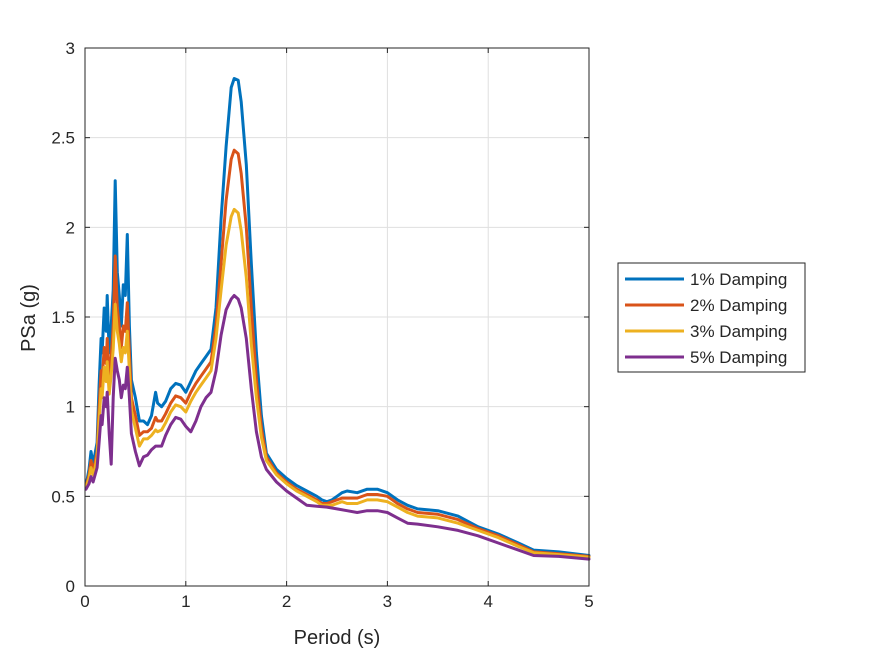  I want to click on y-tick-label: 2.5, so click(63, 138).